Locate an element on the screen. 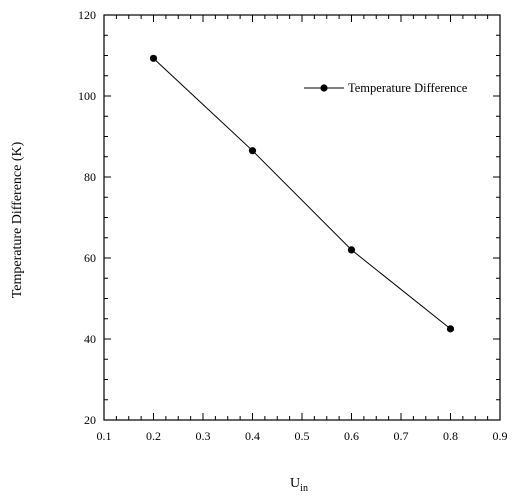  x-axis-label-main: U is located at coordinates (295, 483).